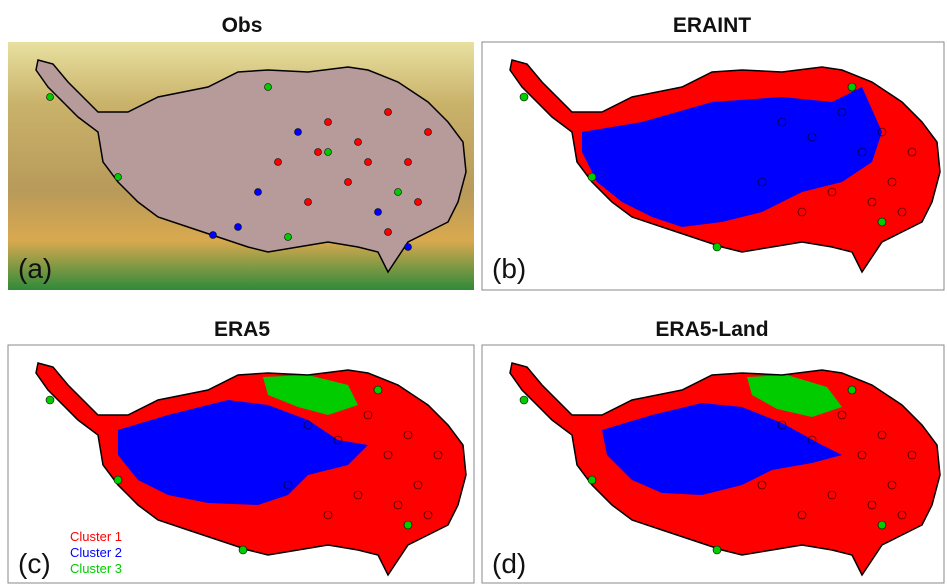  What do you see at coordinates (34, 563) in the screenshot?
I see `panel-label: (c)` at bounding box center [34, 563].